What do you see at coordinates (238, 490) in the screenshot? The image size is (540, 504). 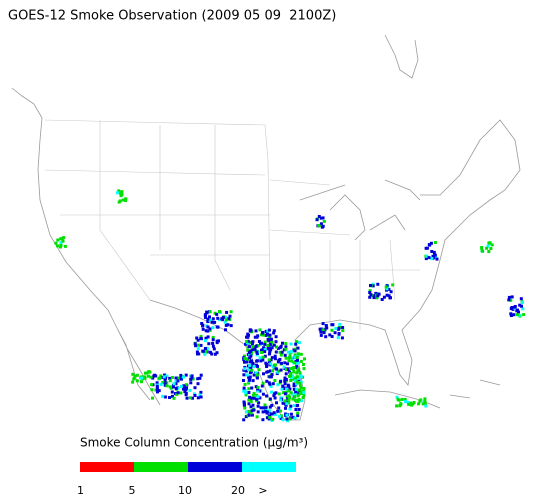 I see `colorbar-tick-label: 20` at bounding box center [238, 490].